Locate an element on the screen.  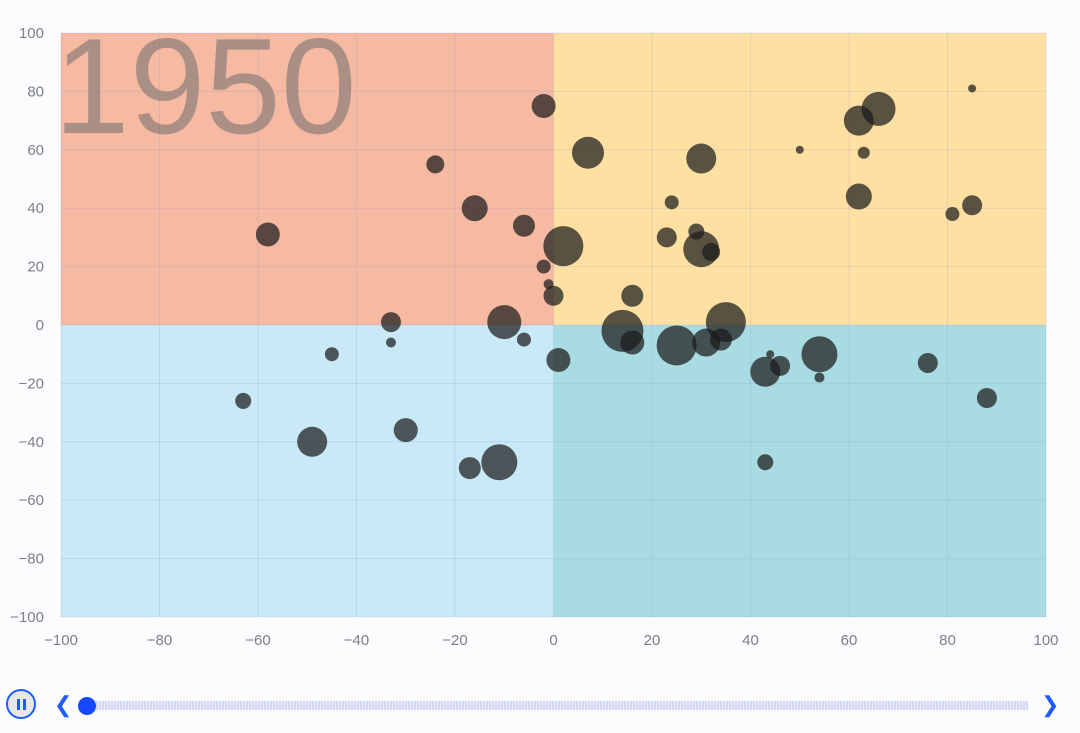
y-tick-label: −20 is located at coordinates (31, 383).